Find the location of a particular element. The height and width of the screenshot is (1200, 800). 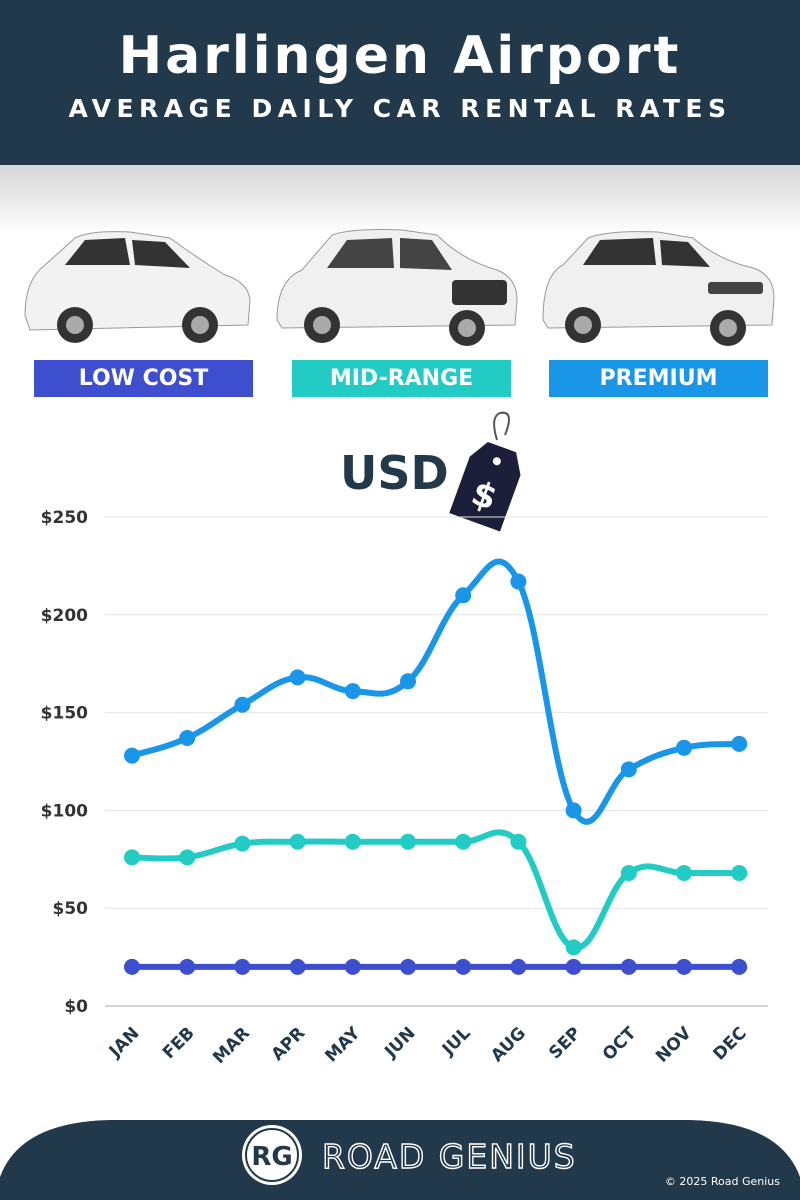

series-line-mid-range is located at coordinates (435, 890).